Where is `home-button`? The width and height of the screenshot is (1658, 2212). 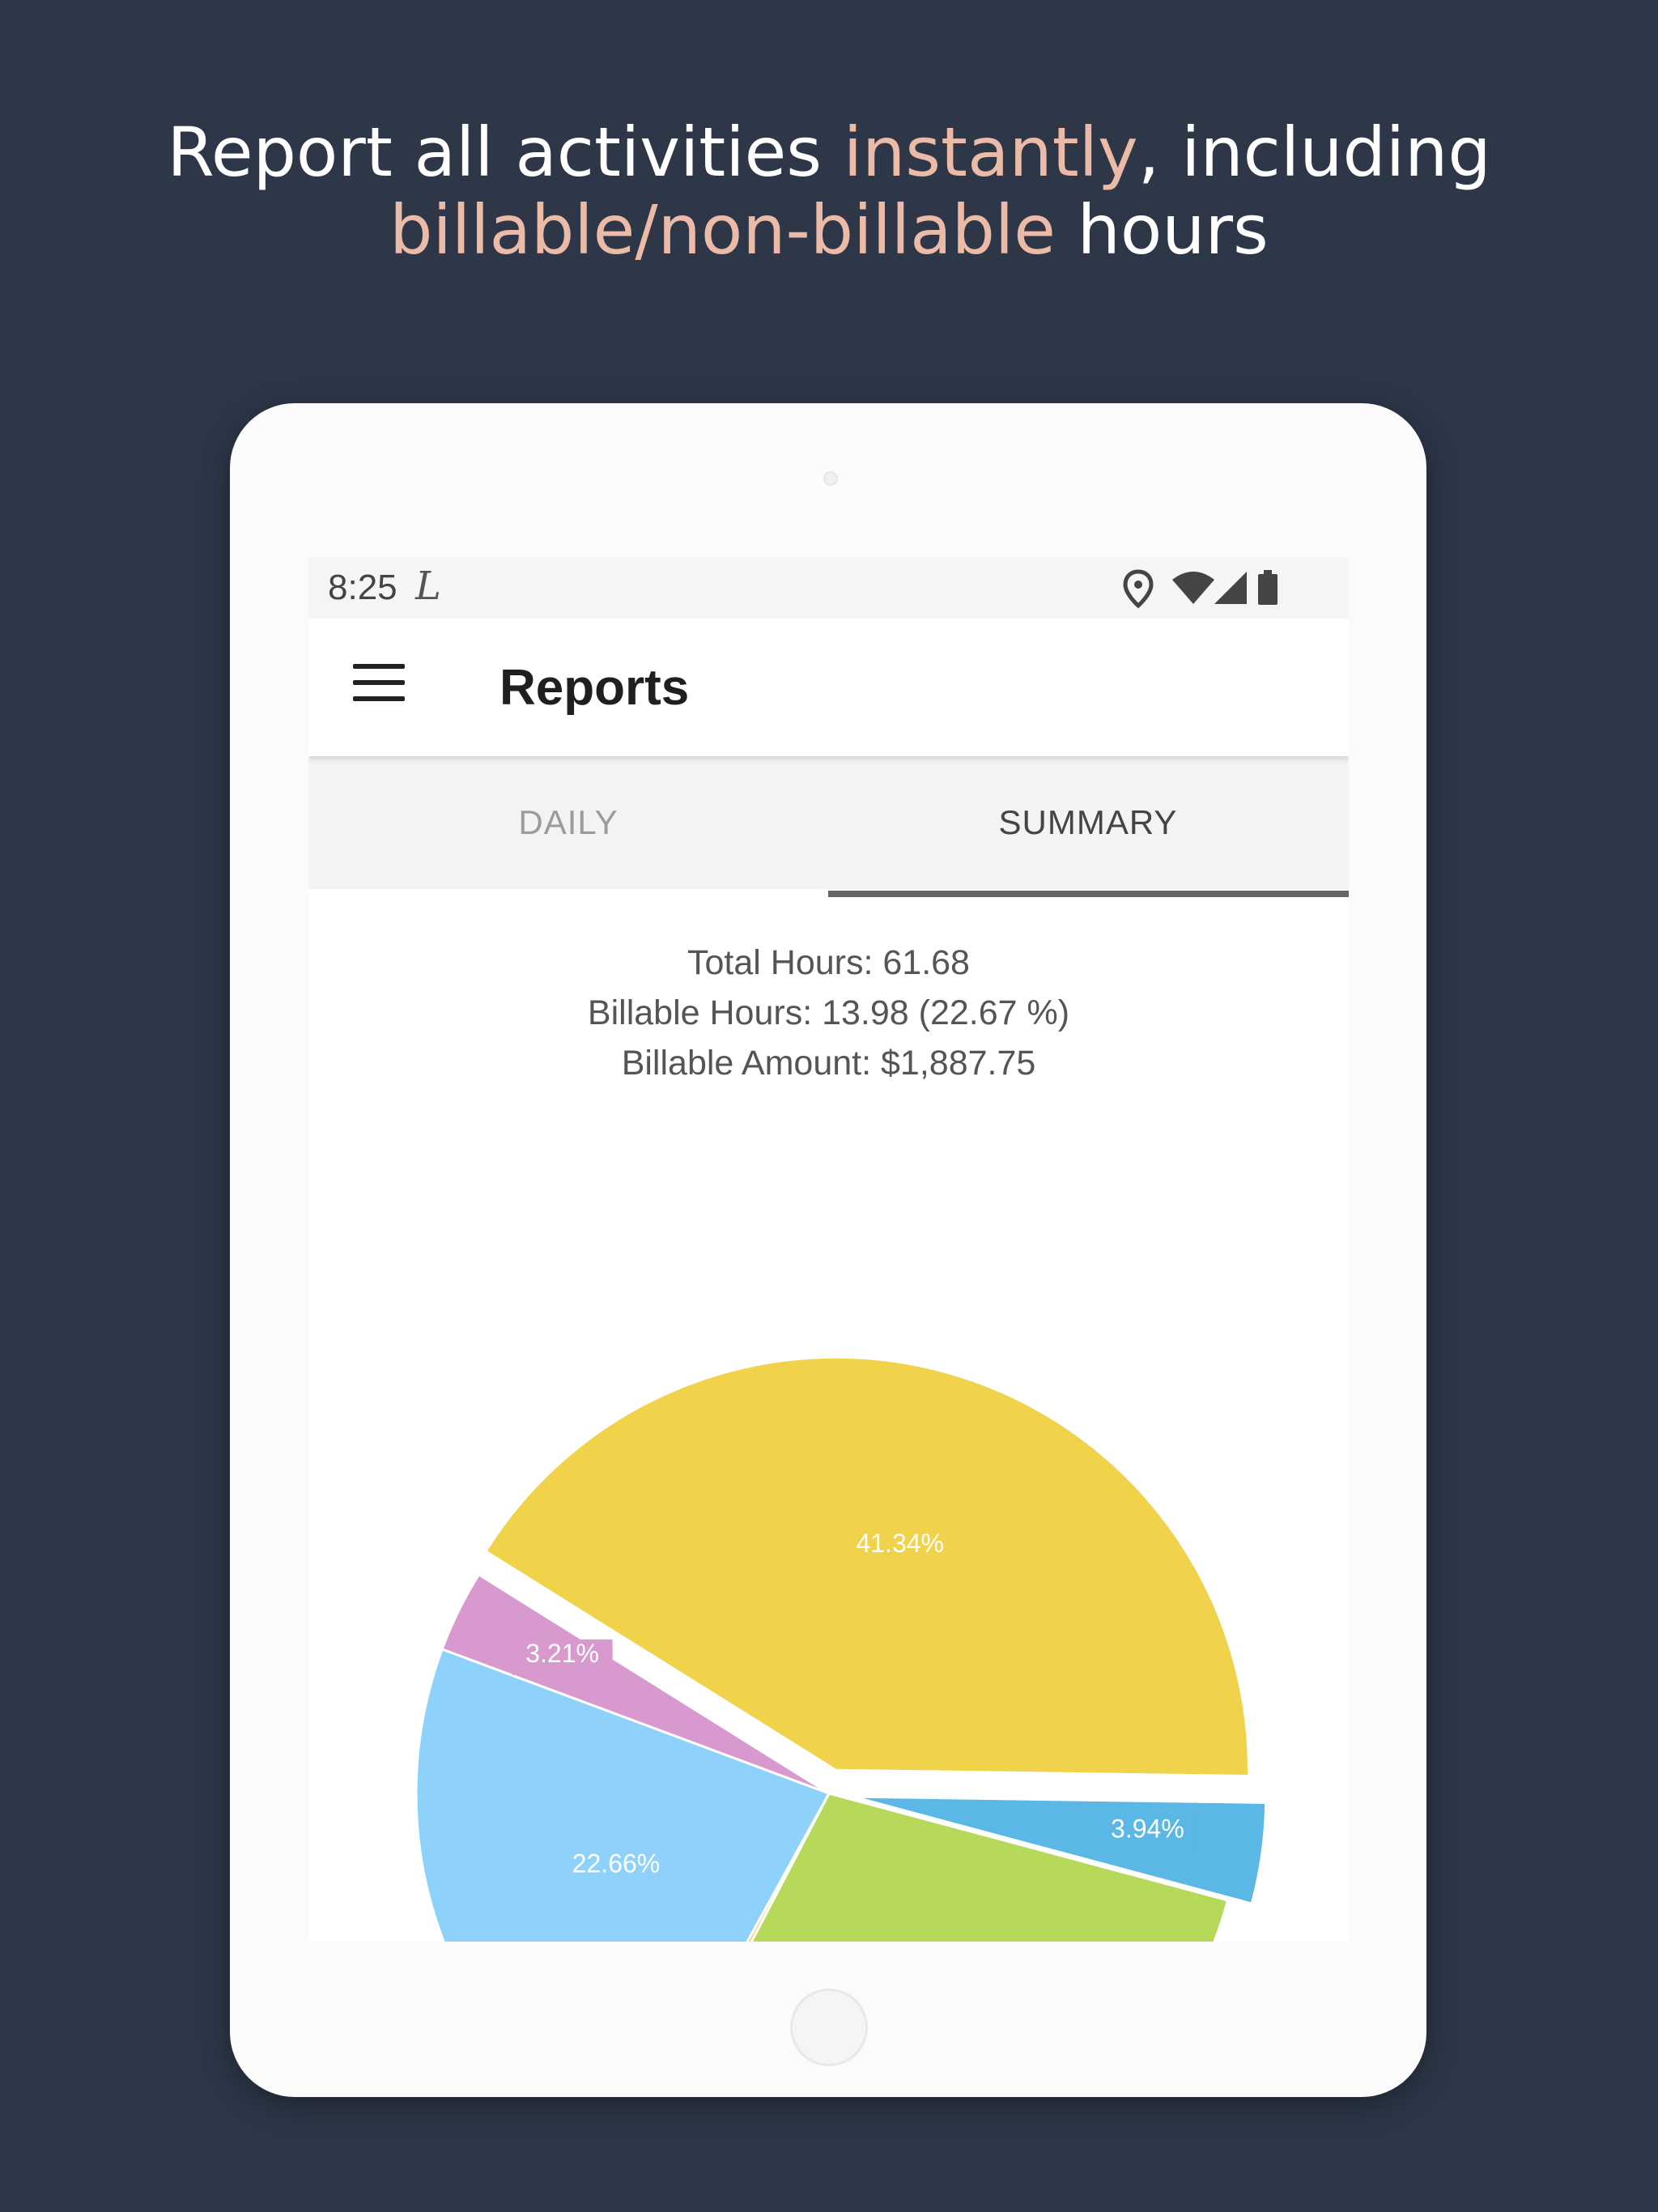
home-button is located at coordinates (829, 2028).